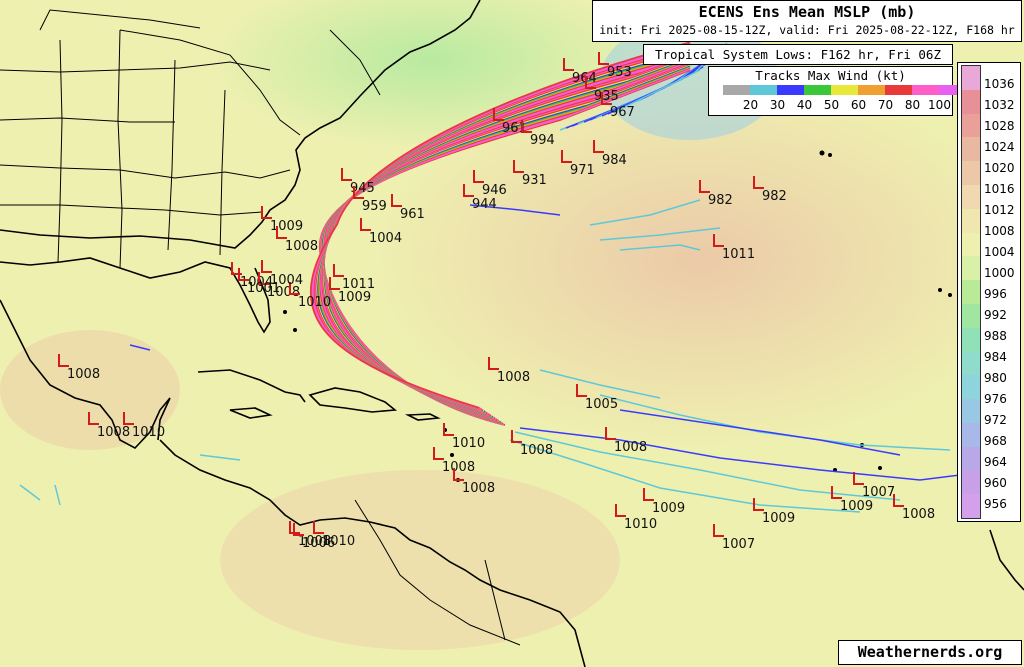  I want to click on low-pressure-value: 935, so click(606, 96).